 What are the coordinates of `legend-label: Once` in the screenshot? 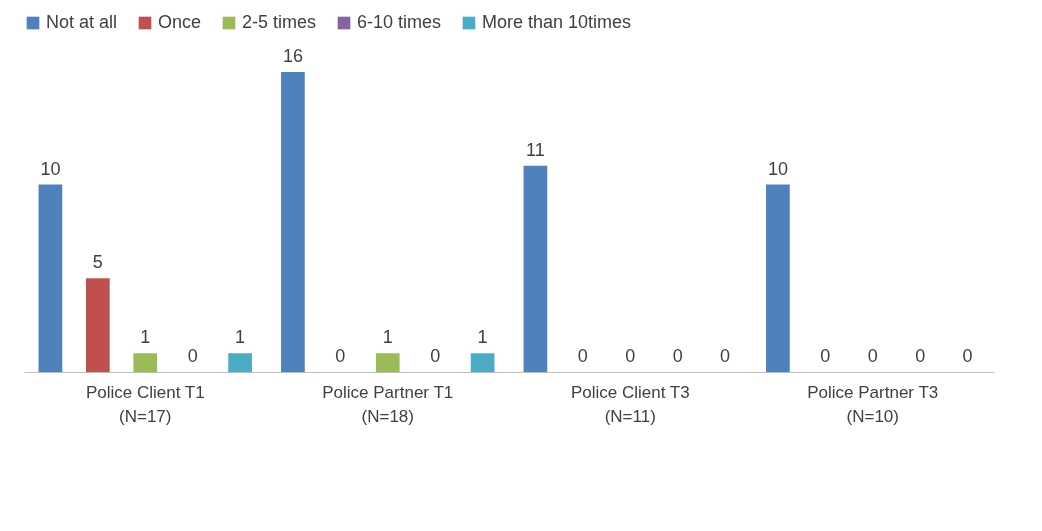 It's located at (180, 22).